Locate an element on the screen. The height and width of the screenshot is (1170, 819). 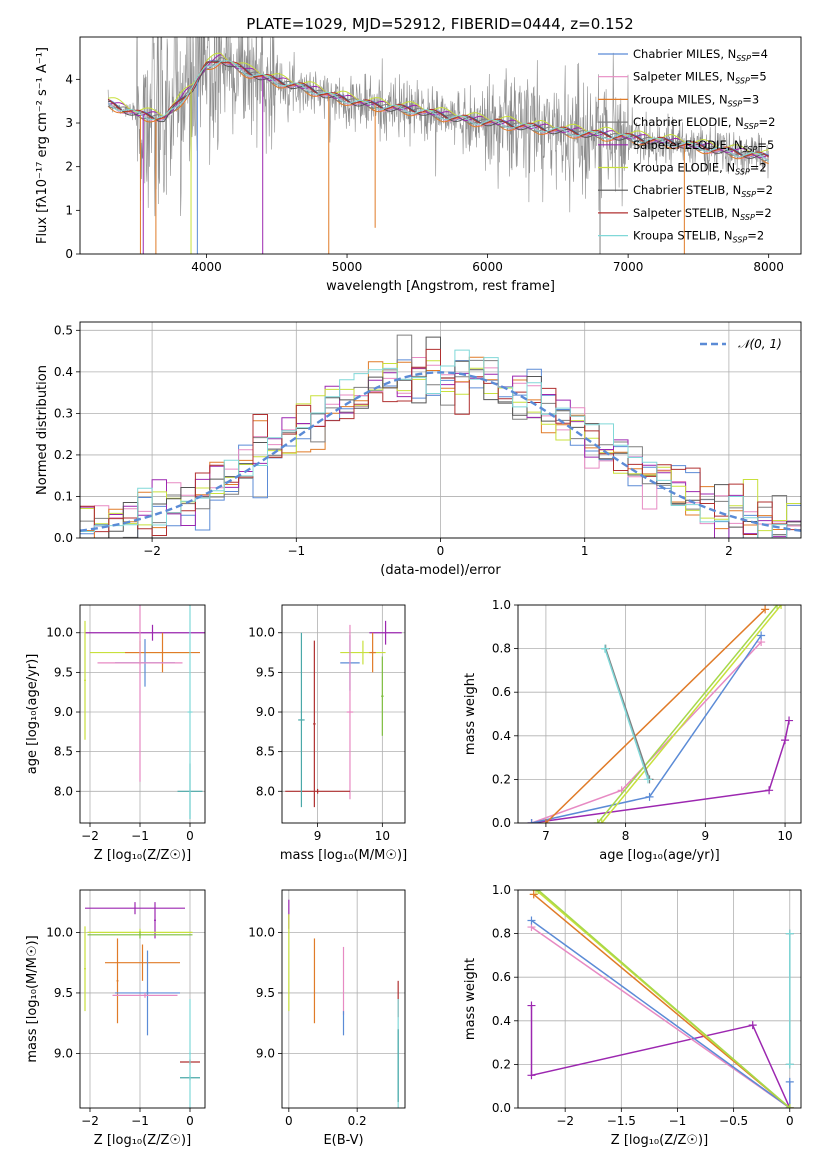
x-tick-label: 8000 is located at coordinates (768, 267).